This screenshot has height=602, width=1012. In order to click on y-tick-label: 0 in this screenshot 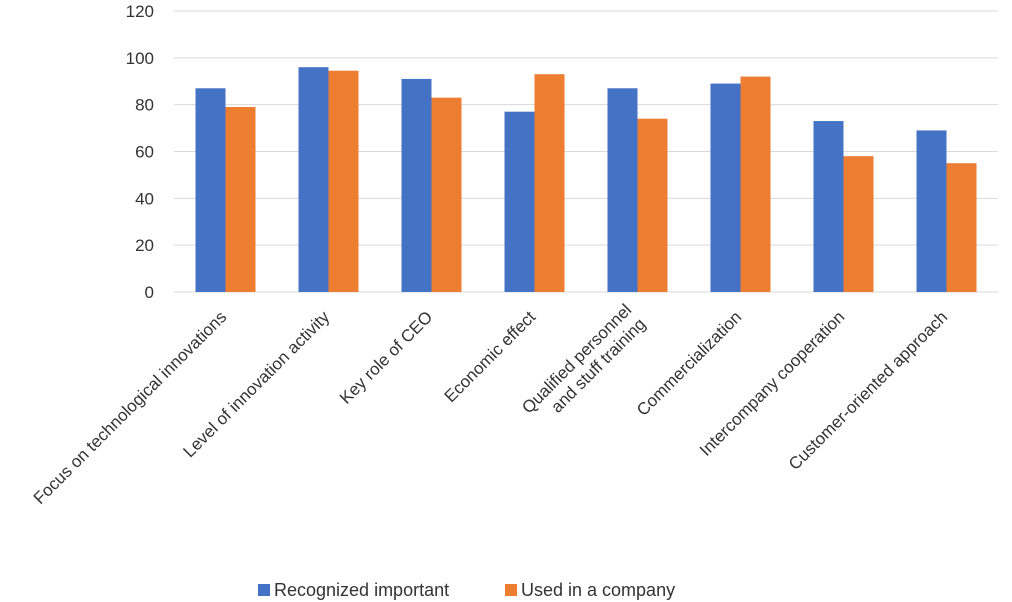, I will do `click(149, 292)`.